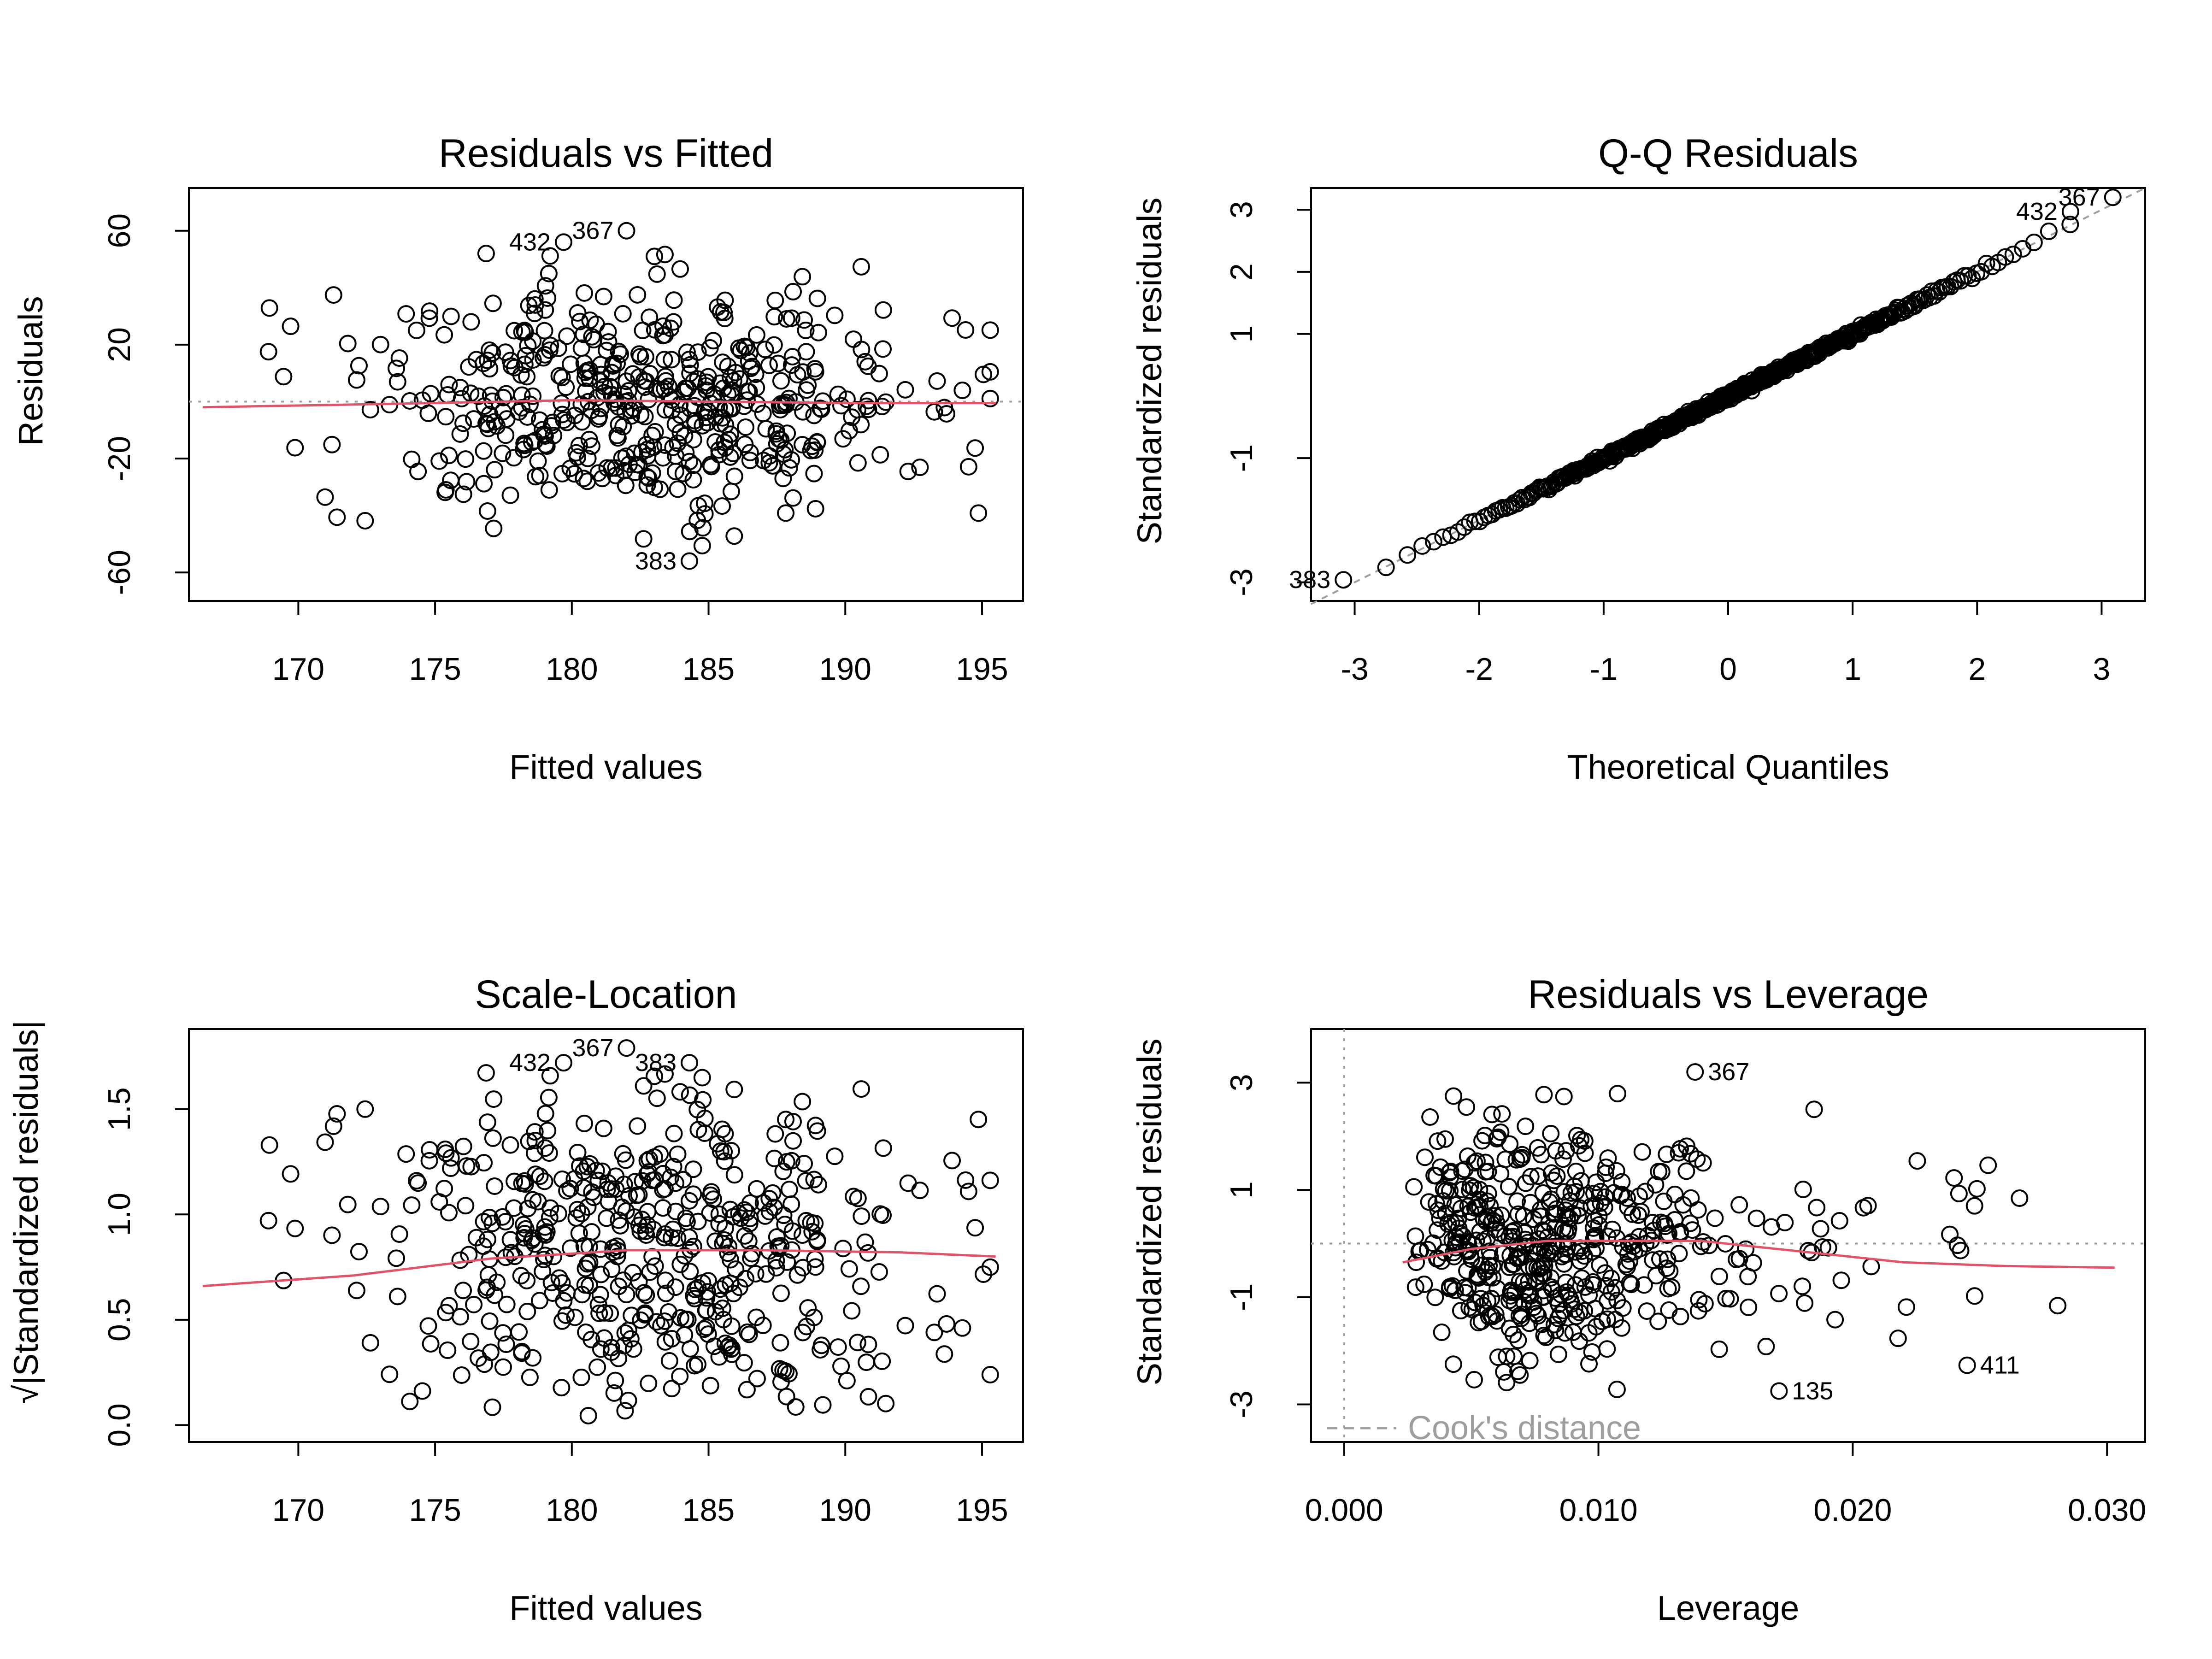  Describe the element at coordinates (1728, 1608) in the screenshot. I see `x-axis-label: Leverage` at that location.